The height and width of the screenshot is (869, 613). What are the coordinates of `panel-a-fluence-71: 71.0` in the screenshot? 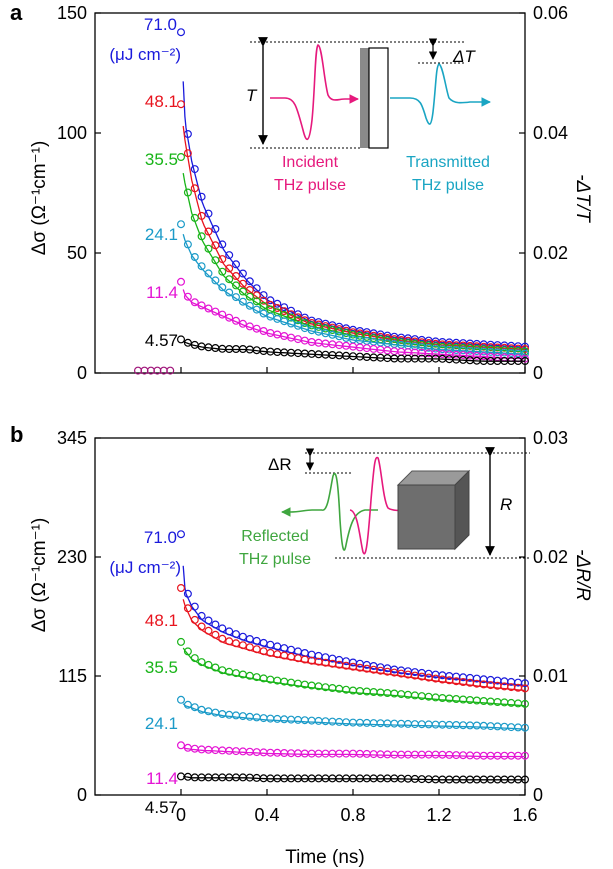 It's located at (160, 24).